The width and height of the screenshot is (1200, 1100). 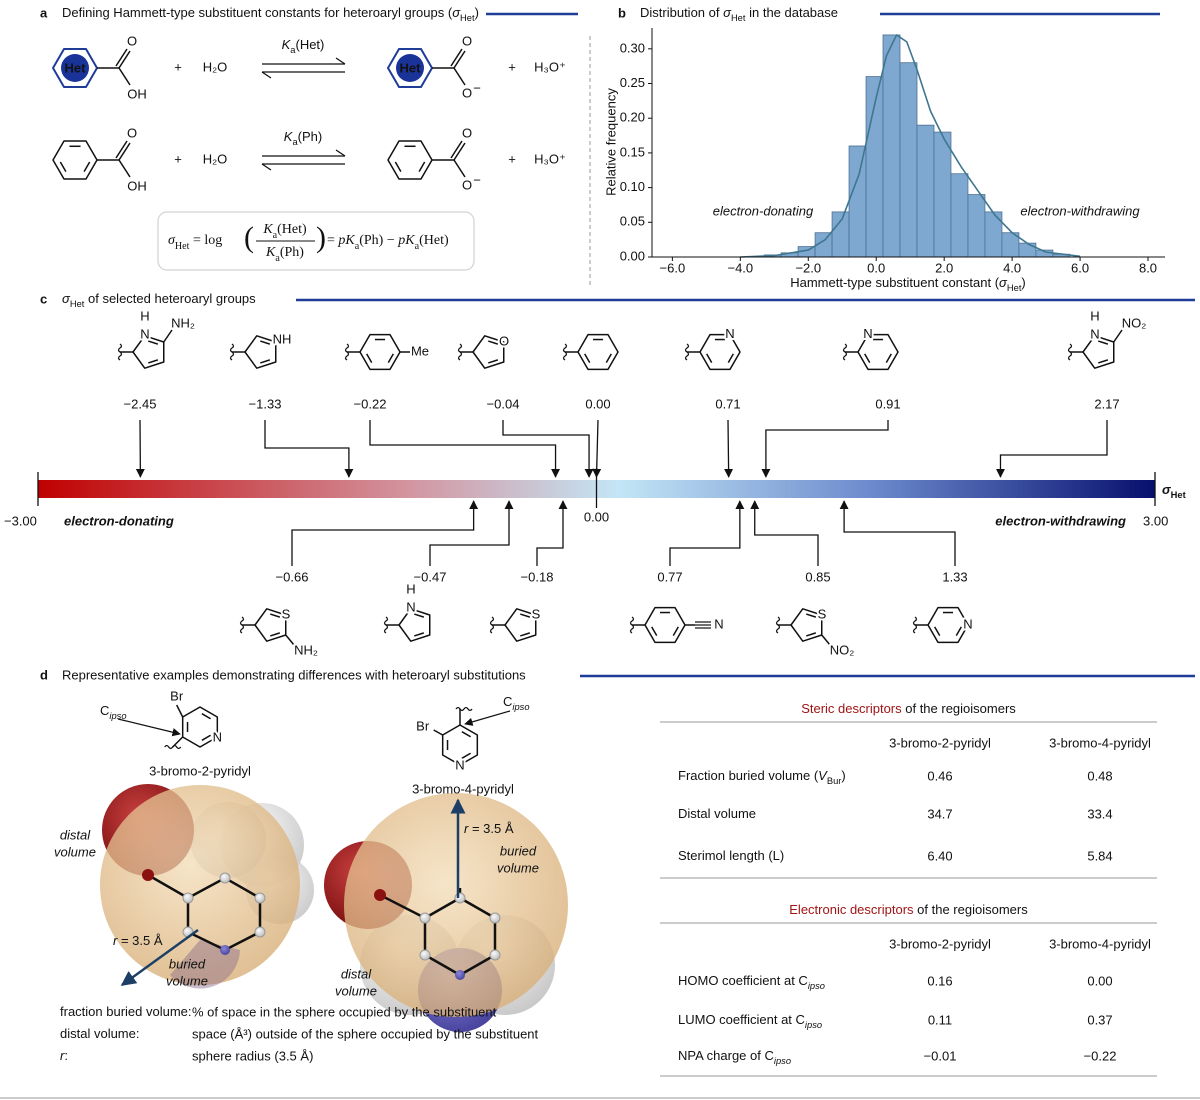 I want to click on x-tick-label: 6.0, so click(x=1080, y=267).